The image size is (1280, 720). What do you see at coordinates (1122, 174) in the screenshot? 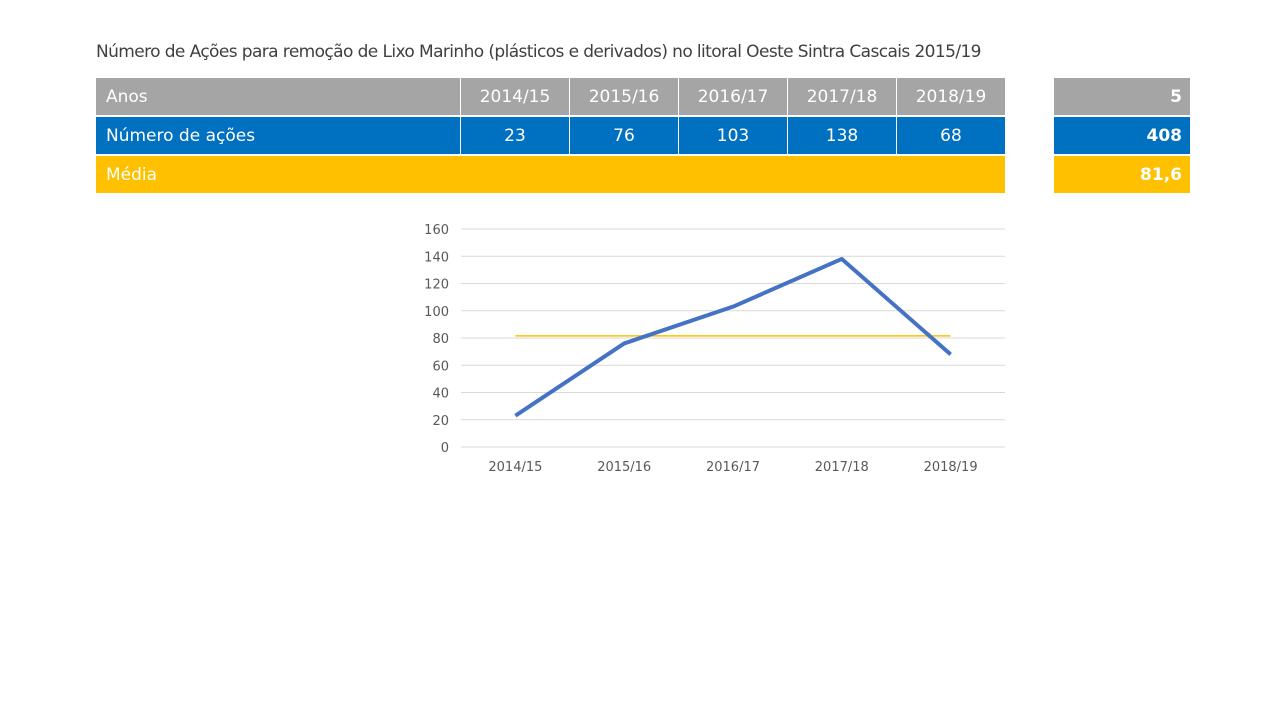
I see `mean-value: 81,6` at bounding box center [1122, 174].